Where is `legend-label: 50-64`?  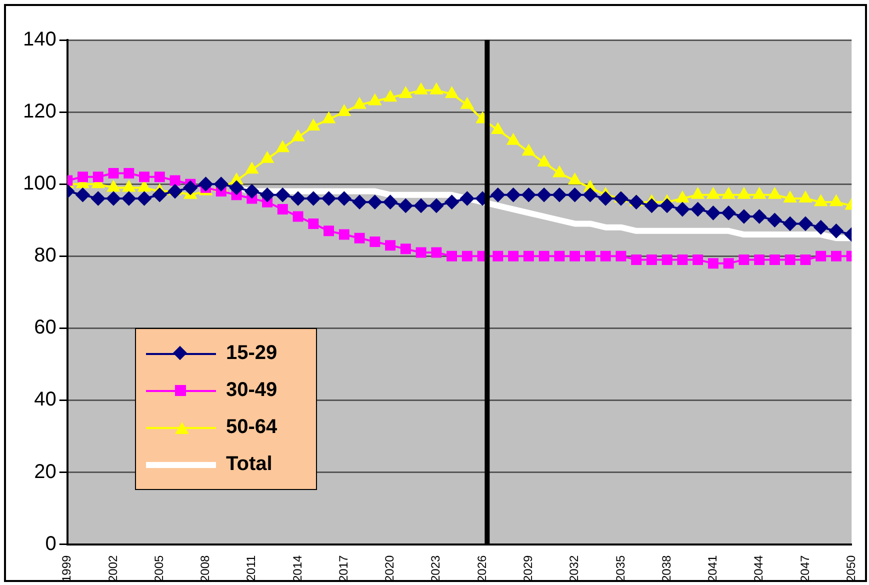
legend-label: 50-64 is located at coordinates (252, 427).